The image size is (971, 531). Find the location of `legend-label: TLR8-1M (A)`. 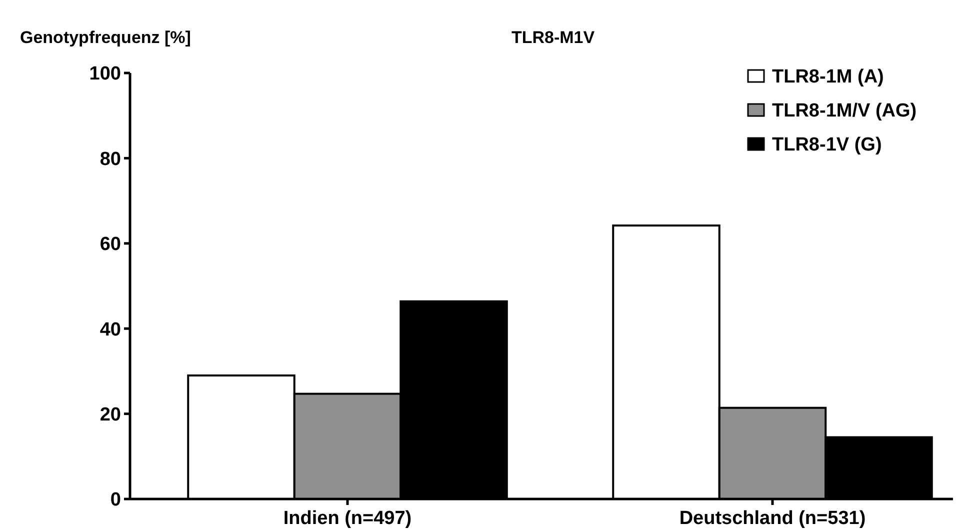

legend-label: TLR8-1M (A) is located at coordinates (828, 77).